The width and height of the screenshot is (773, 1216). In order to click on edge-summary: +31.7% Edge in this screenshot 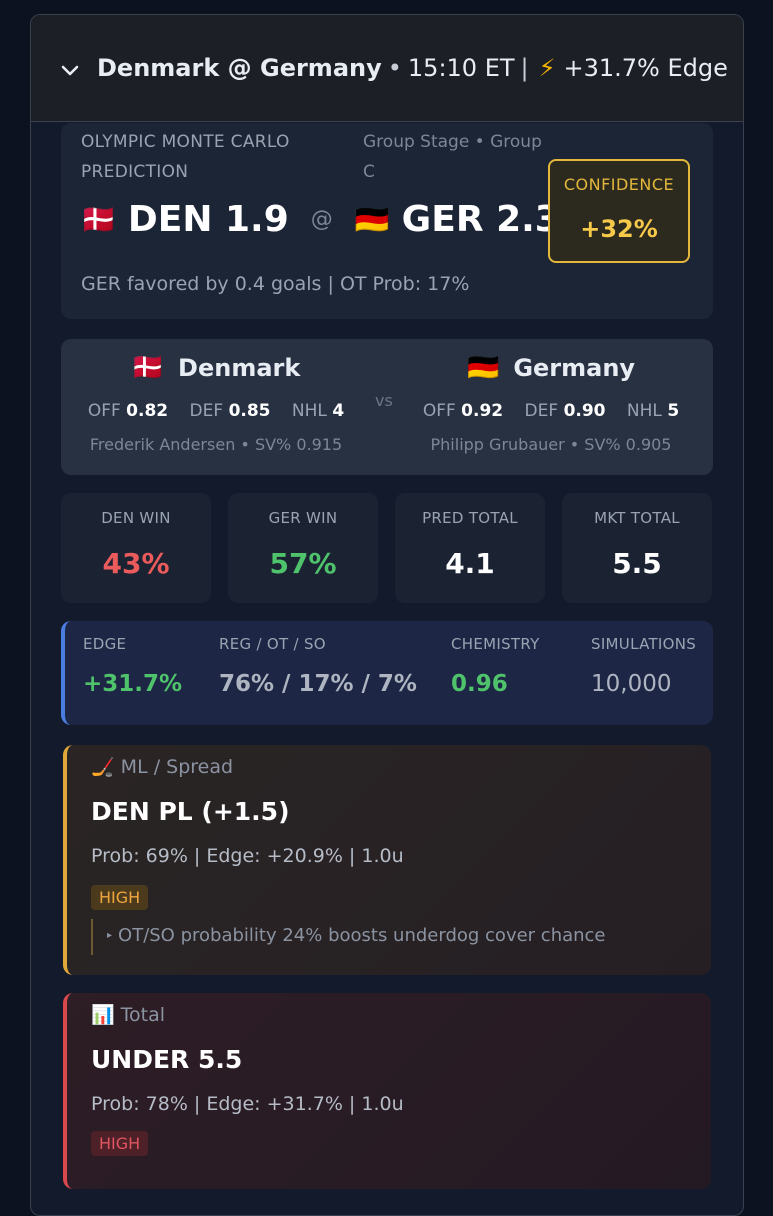, I will do `click(645, 68)`.